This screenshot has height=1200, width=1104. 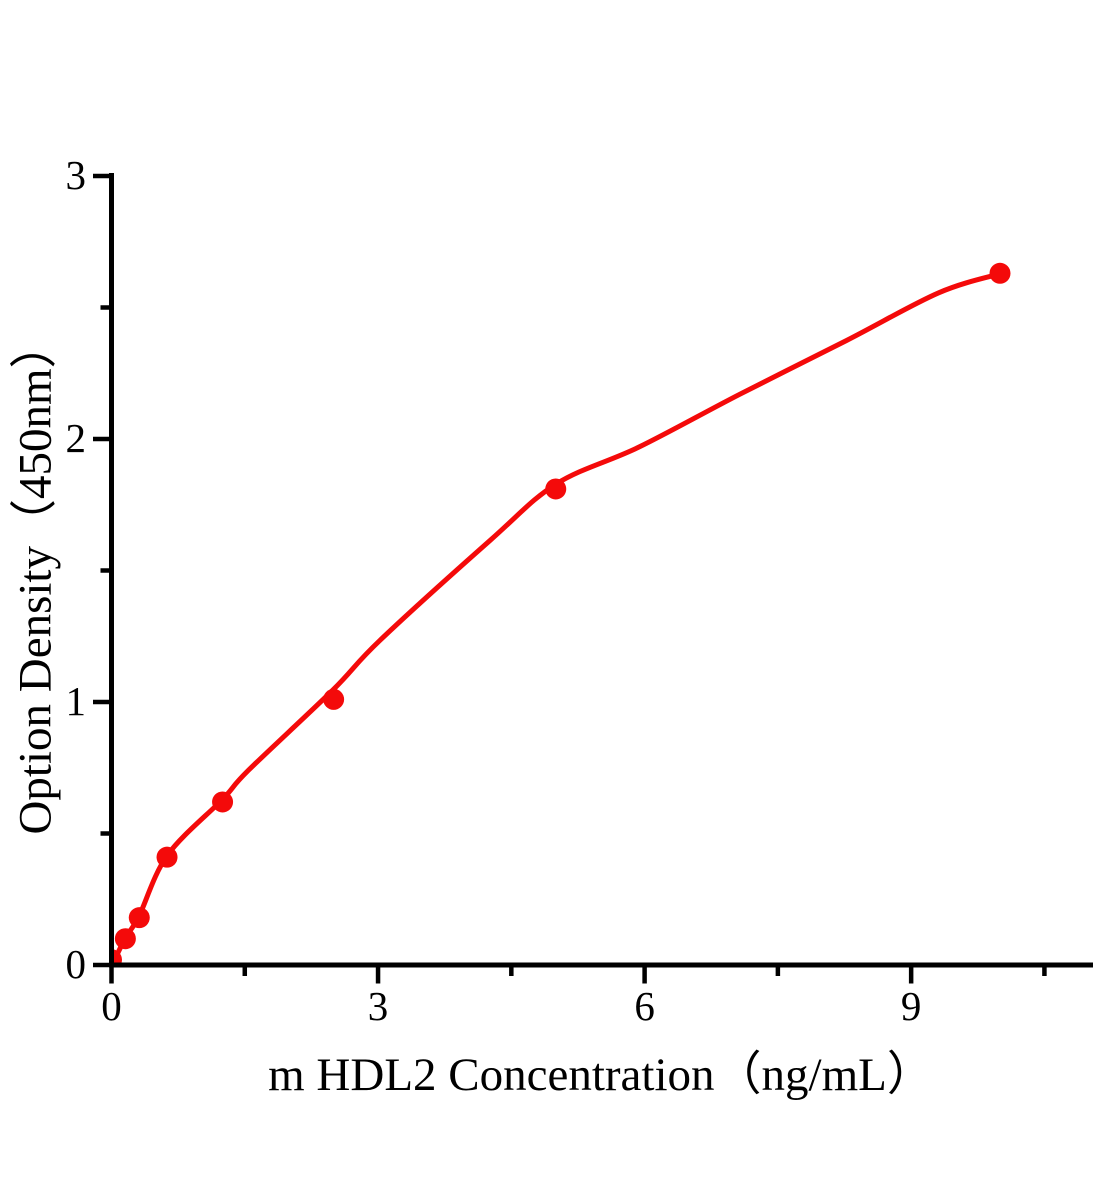 I want to click on x-tick-label: 9, so click(x=911, y=1006).